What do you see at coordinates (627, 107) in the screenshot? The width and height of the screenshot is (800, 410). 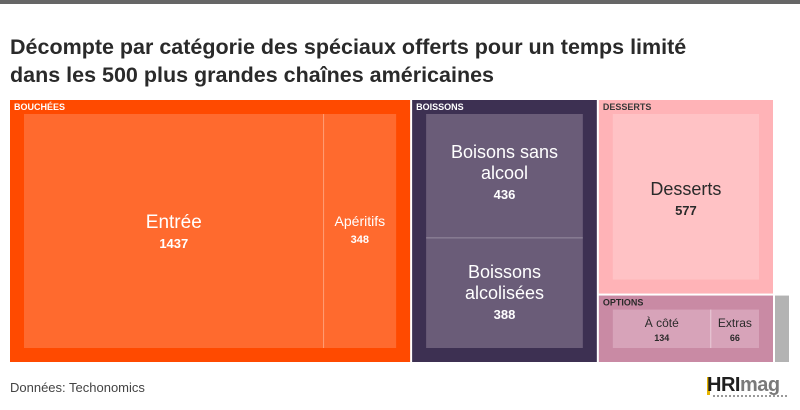 I see `group-label-desserts: DESSERTS` at bounding box center [627, 107].